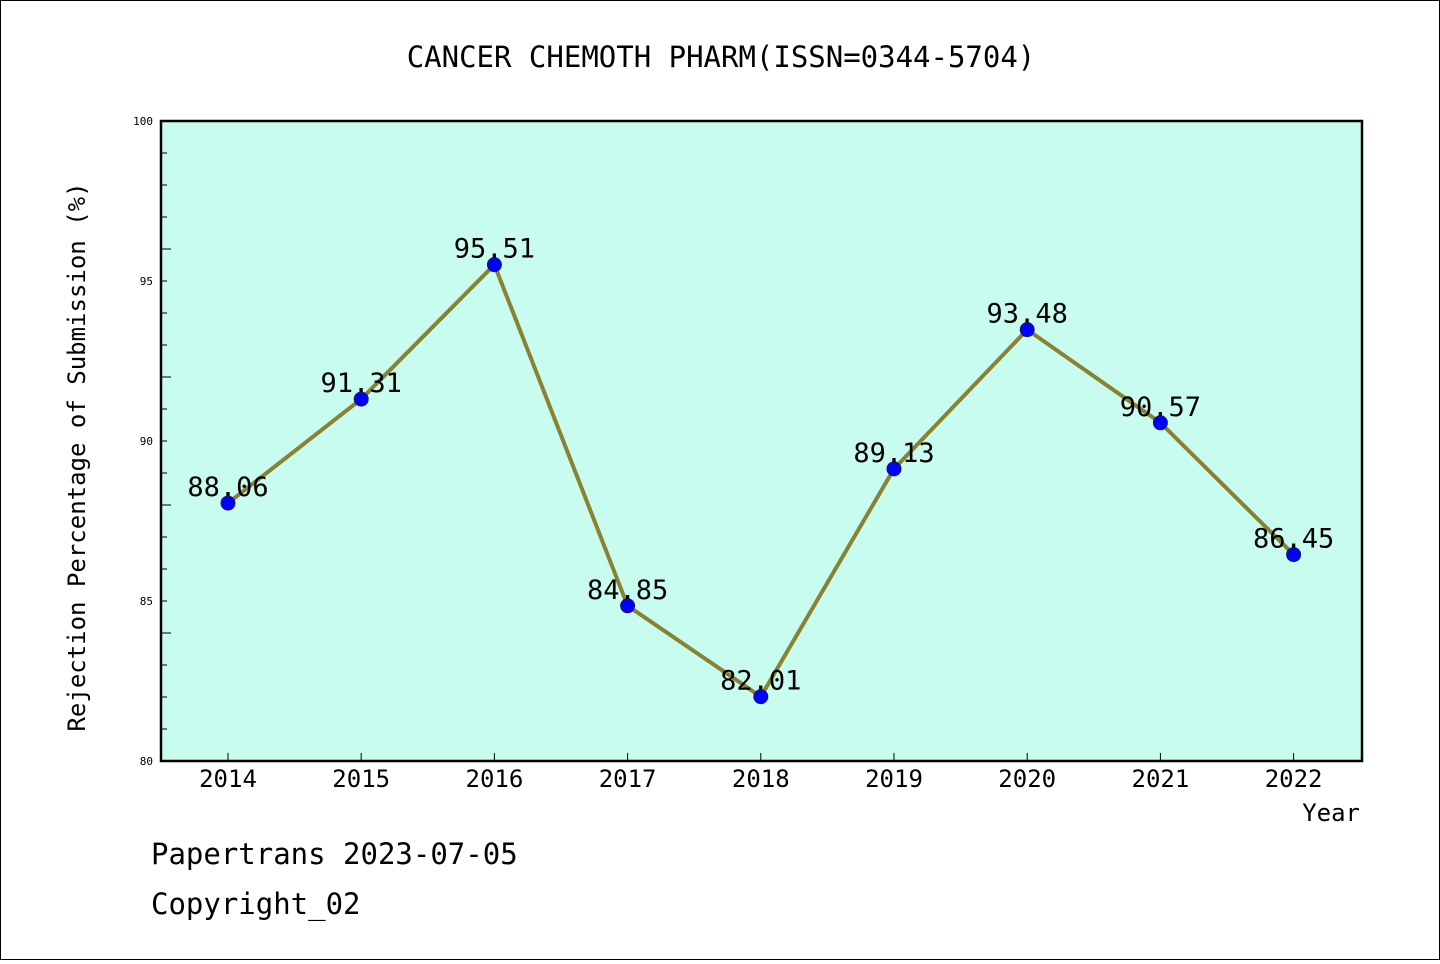 The height and width of the screenshot is (964, 1440). What do you see at coordinates (1161, 779) in the screenshot?
I see `x-tick-label: 2021` at bounding box center [1161, 779].